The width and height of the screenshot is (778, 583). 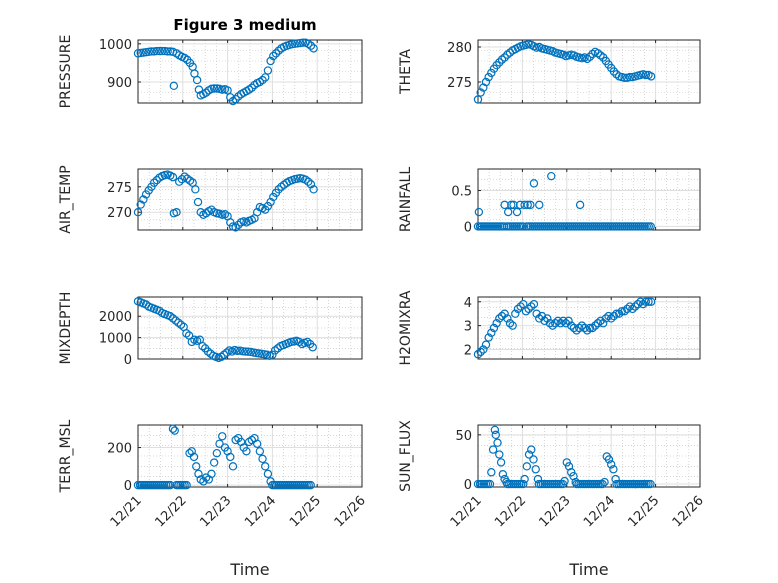 What do you see at coordinates (66, 328) in the screenshot?
I see `y-axis-label: MIXDEPTH` at bounding box center [66, 328].